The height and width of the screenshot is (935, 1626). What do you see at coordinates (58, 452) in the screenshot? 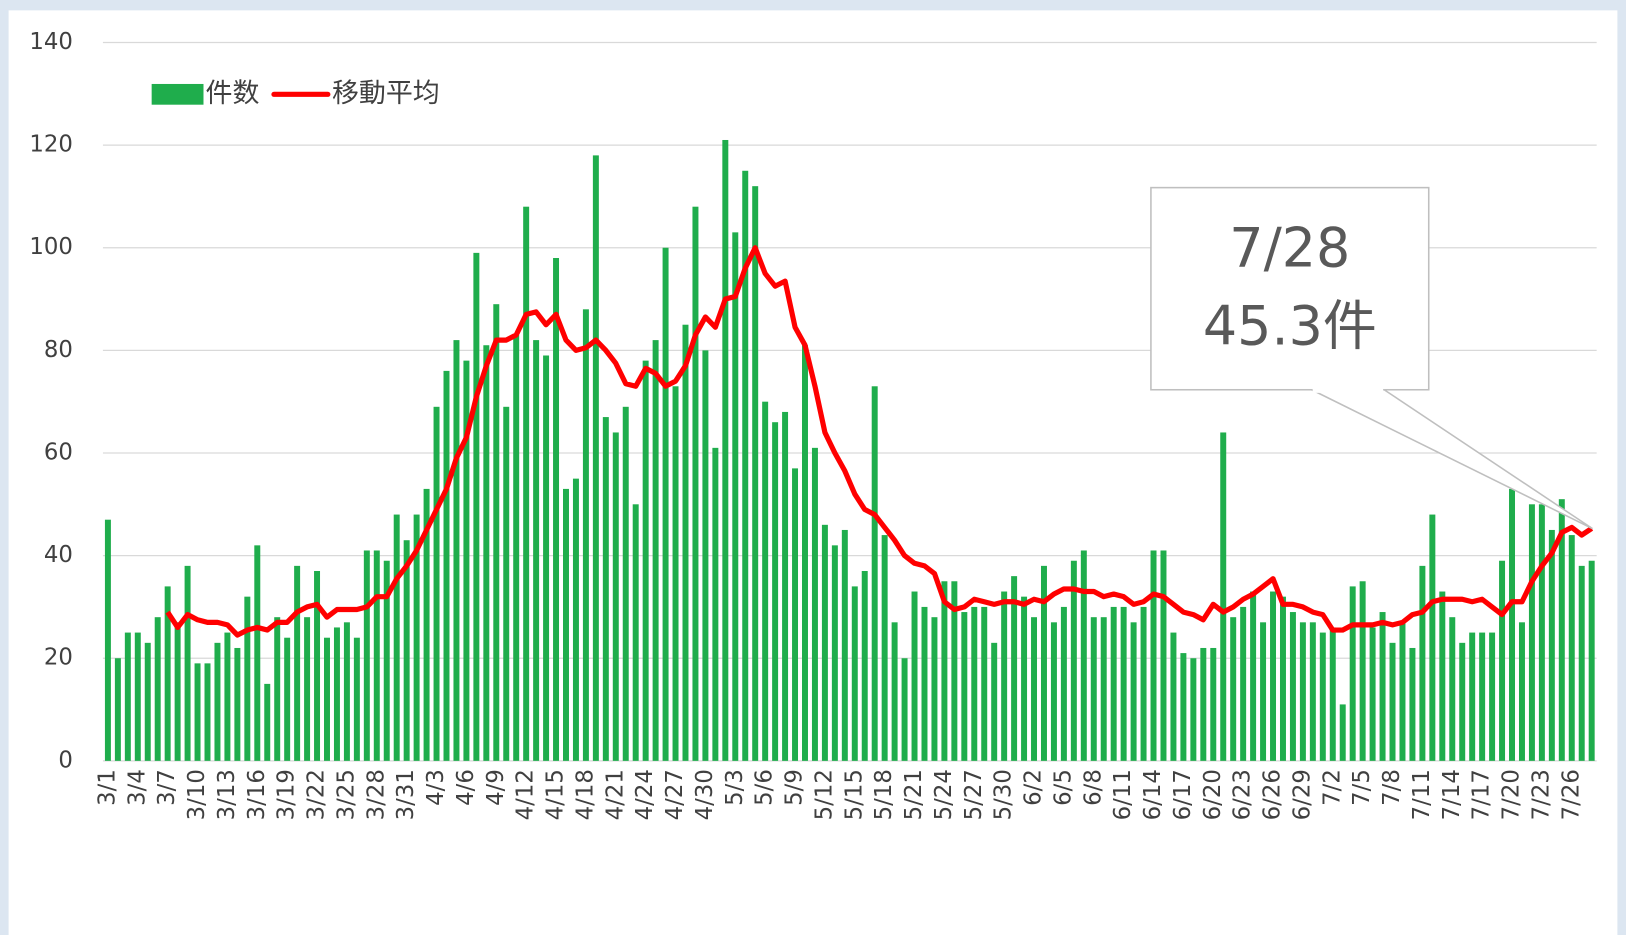
I see `y-tick-label: 60` at bounding box center [58, 452].